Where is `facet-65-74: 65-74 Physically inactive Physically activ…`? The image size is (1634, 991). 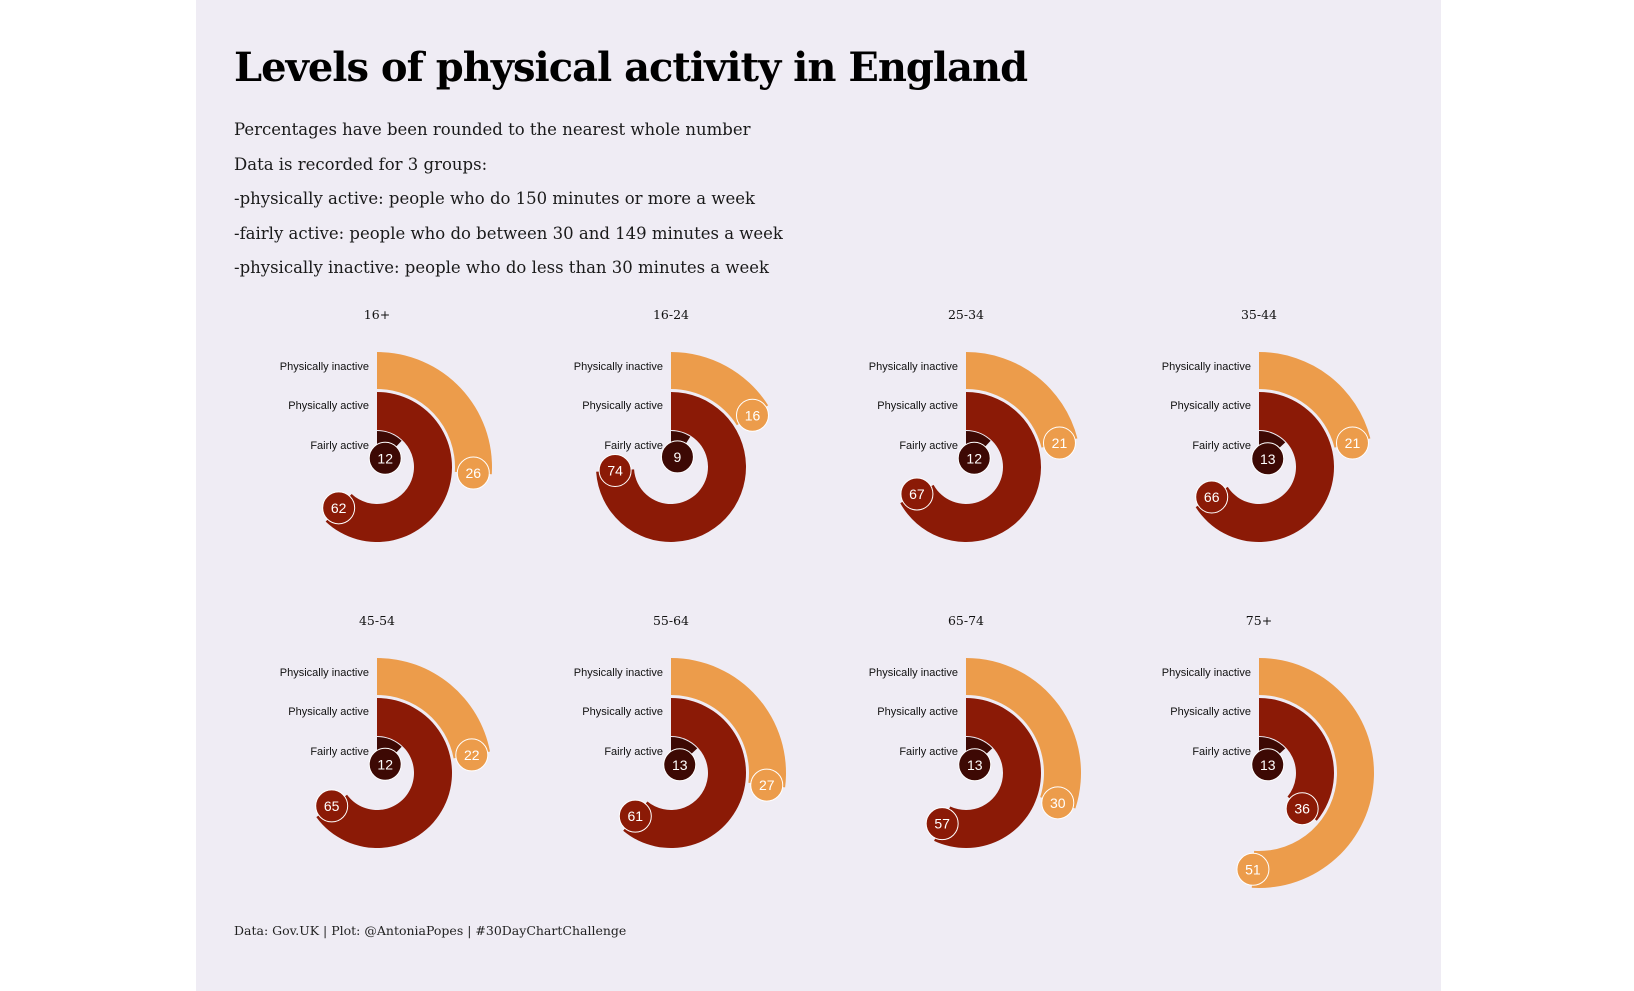
facet-65-74: 65-74 Physically inactive Physically activ… is located at coordinates (975, 730).